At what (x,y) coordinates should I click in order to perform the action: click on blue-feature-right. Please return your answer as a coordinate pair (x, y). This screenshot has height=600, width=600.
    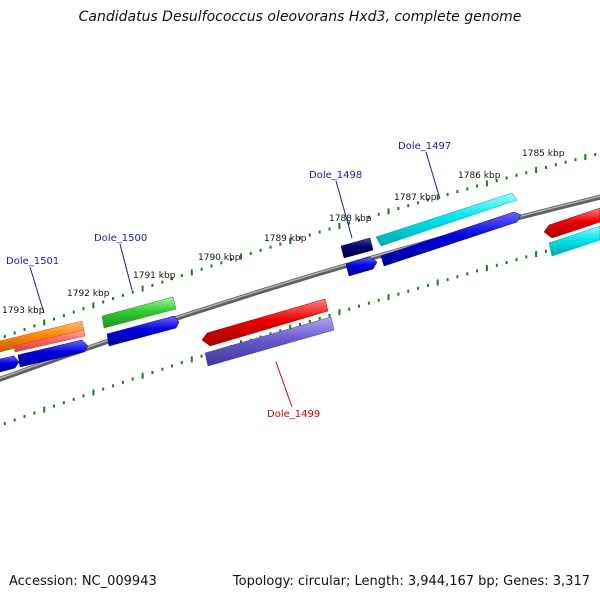
    Looking at the image, I should click on (451, 239).